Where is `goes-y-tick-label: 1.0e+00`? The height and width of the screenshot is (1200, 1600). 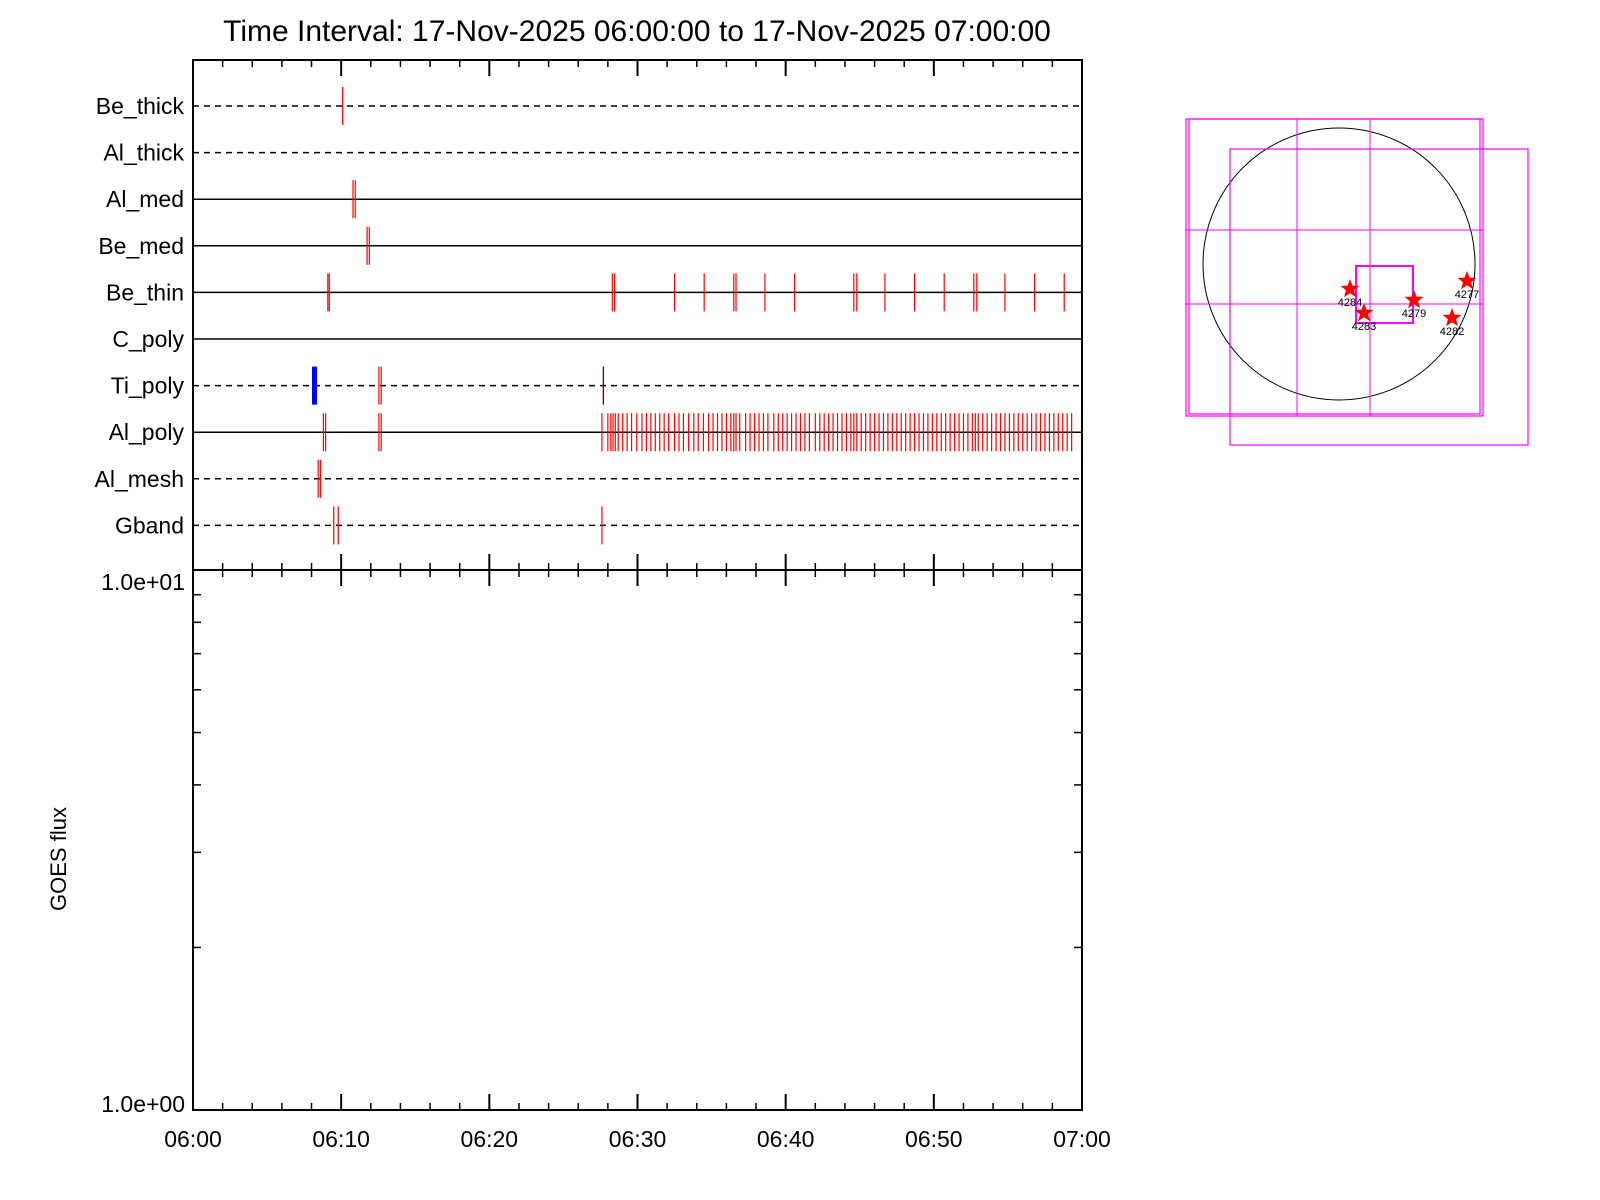 goes-y-tick-label: 1.0e+00 is located at coordinates (143, 1104).